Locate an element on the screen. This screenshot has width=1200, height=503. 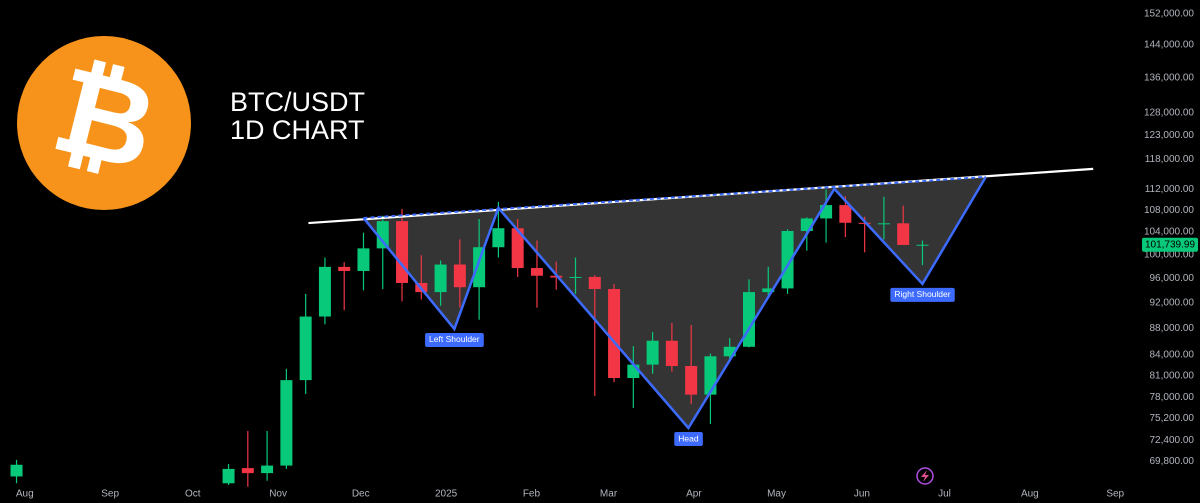
x-tick-label: Apr is located at coordinates (694, 494).